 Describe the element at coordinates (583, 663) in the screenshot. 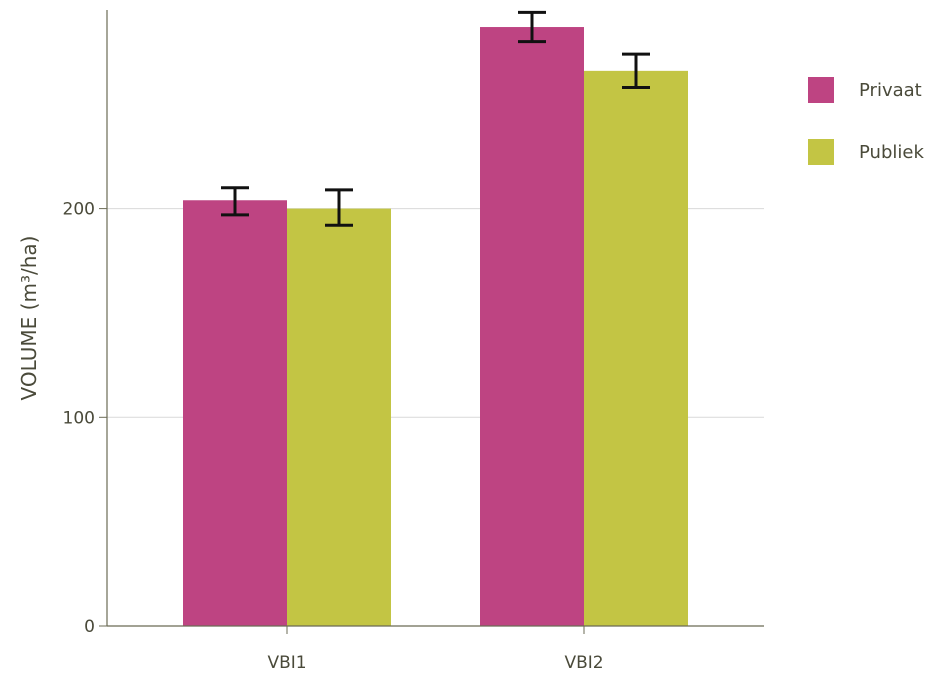

I see `x-tick-label-vbi2: VBI2` at that location.